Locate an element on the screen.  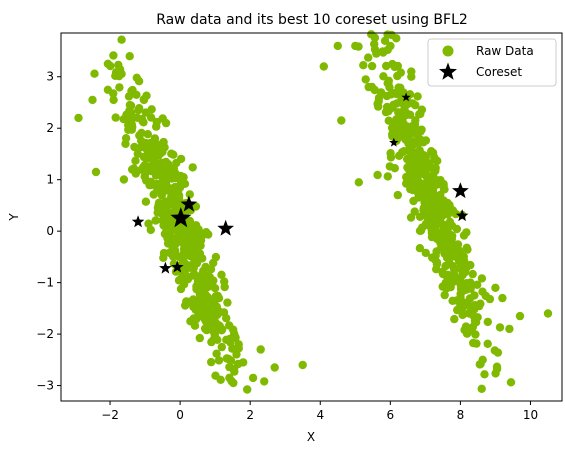
y-tick-label: −3 is located at coordinates (45, 386).